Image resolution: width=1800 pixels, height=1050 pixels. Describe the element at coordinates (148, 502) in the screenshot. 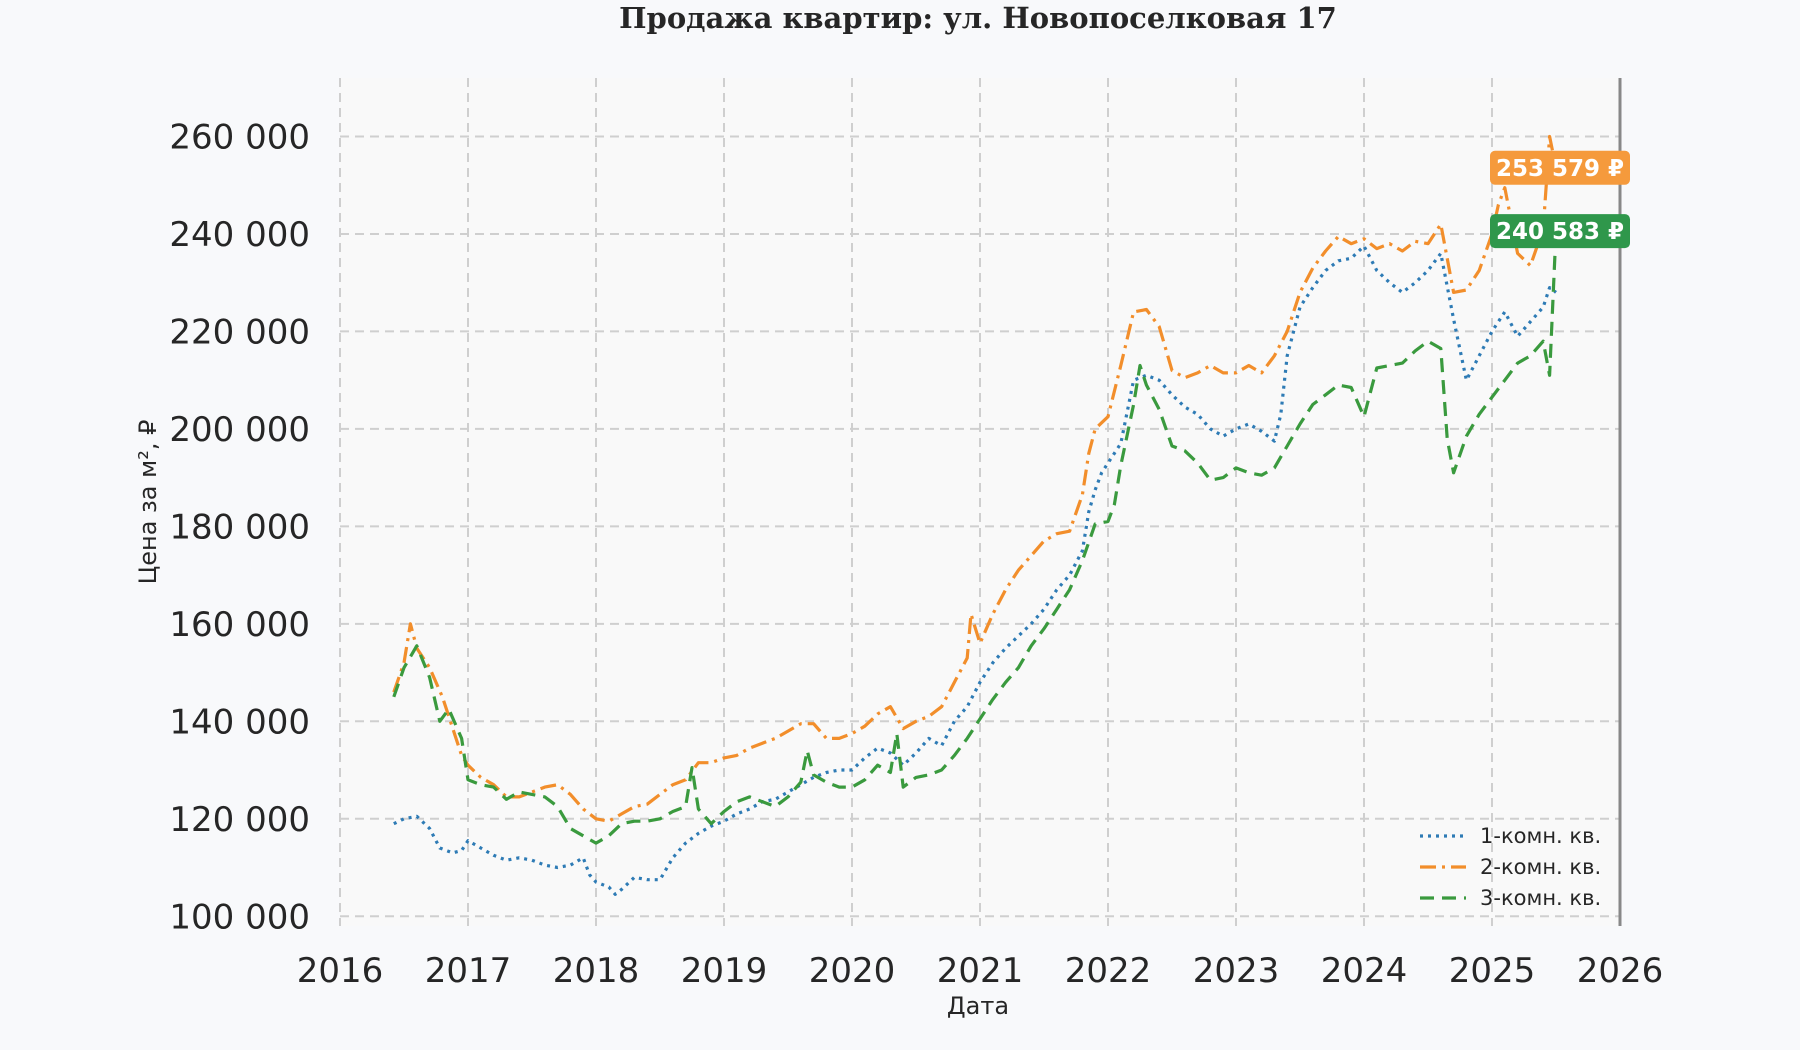

I see `y-axis-label: Цена за м², ₽` at that location.